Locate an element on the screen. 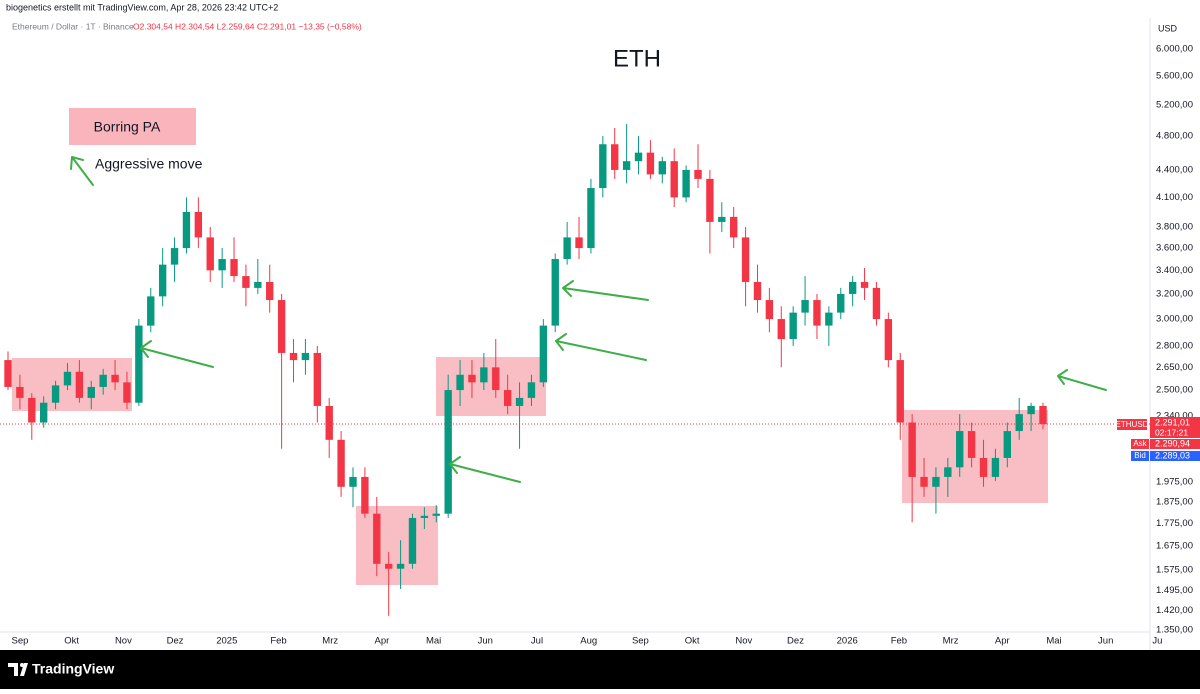  y-tick-label: 5.200,00 is located at coordinates (1174, 104).